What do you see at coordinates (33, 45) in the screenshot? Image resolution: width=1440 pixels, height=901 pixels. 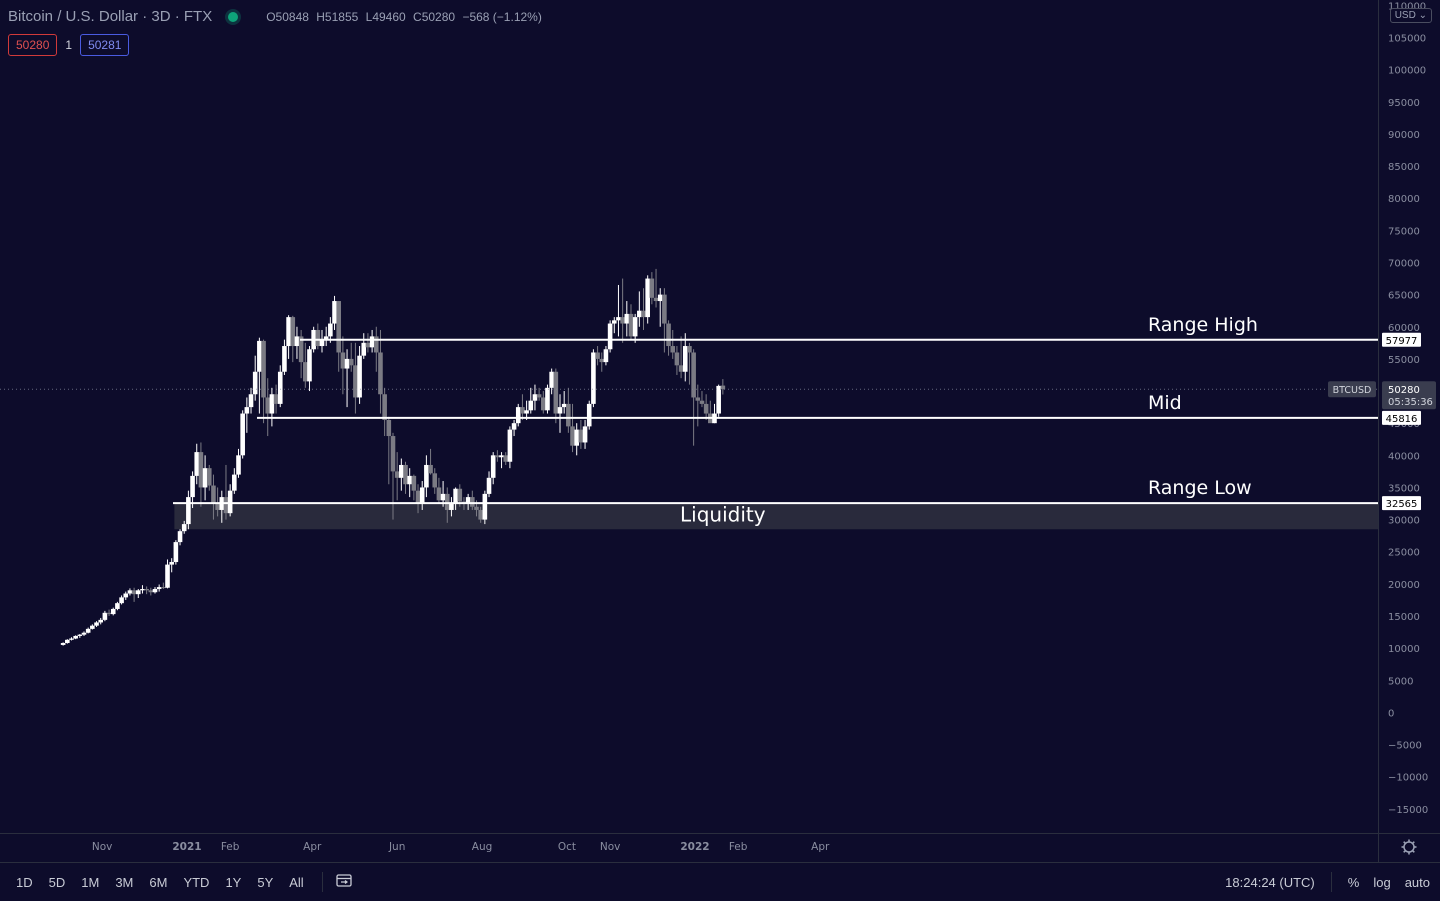 I see `sell-button: 50280` at bounding box center [33, 45].